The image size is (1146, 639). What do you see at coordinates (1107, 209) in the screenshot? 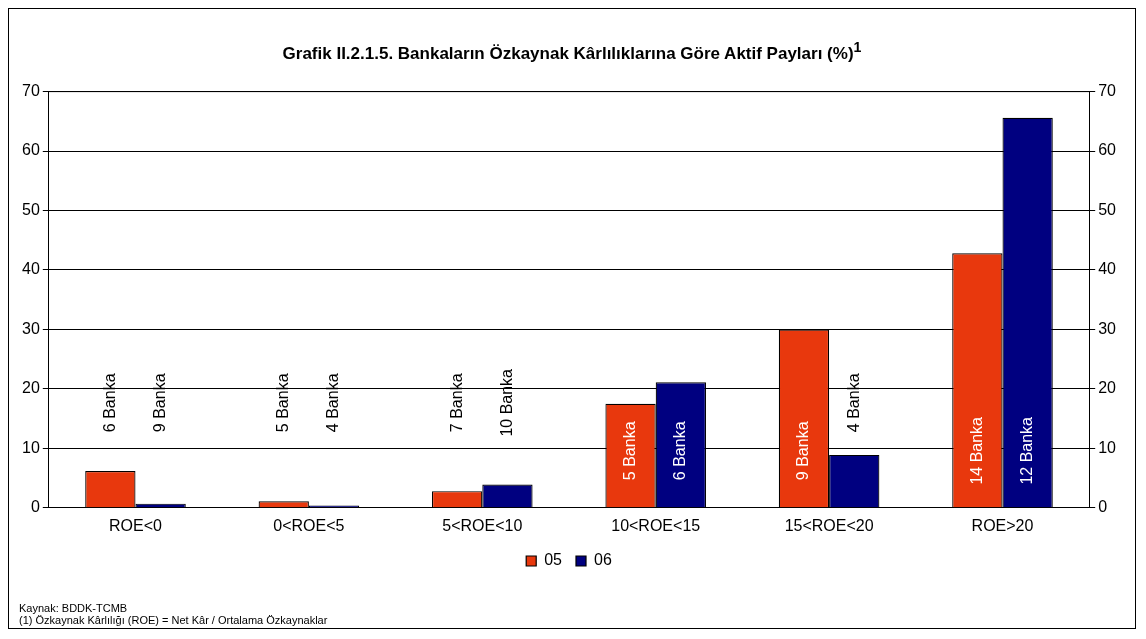
I see `y2-tick-label: 50` at bounding box center [1107, 209].